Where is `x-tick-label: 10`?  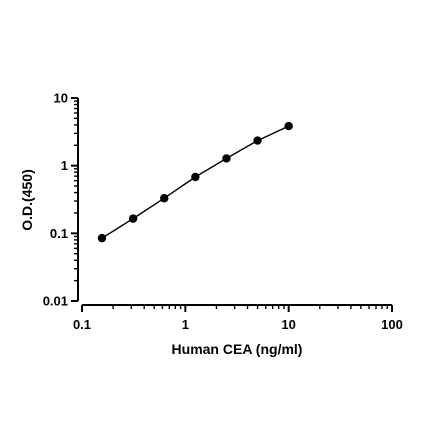 x-tick-label: 10 is located at coordinates (288, 324).